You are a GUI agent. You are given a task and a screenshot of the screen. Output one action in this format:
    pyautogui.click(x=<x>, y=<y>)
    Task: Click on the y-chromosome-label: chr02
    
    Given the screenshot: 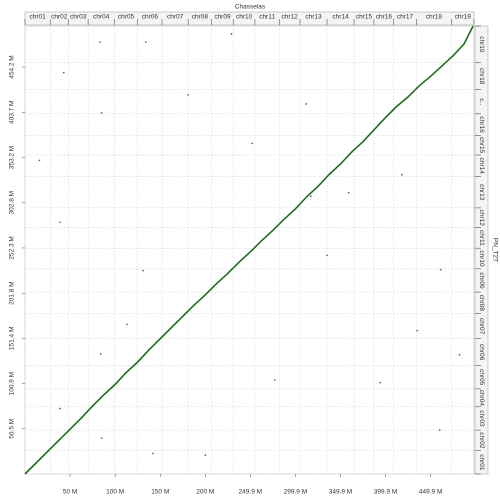 What is the action you would take?
    pyautogui.click(x=481, y=440)
    